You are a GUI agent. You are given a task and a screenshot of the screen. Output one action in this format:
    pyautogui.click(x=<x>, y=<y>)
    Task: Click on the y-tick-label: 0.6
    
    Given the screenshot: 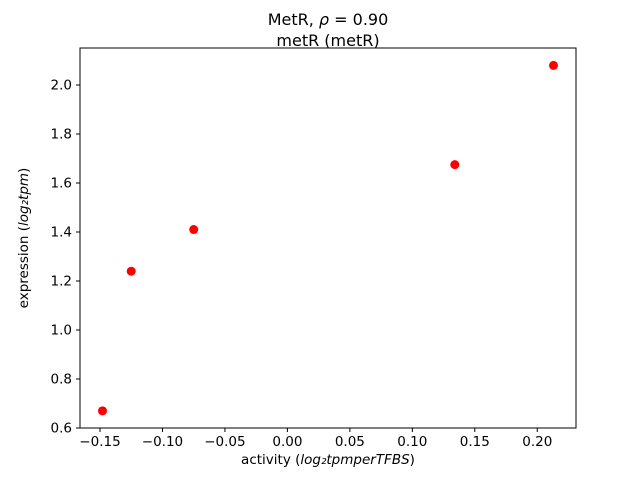 What is the action you would take?
    pyautogui.click(x=61, y=429)
    